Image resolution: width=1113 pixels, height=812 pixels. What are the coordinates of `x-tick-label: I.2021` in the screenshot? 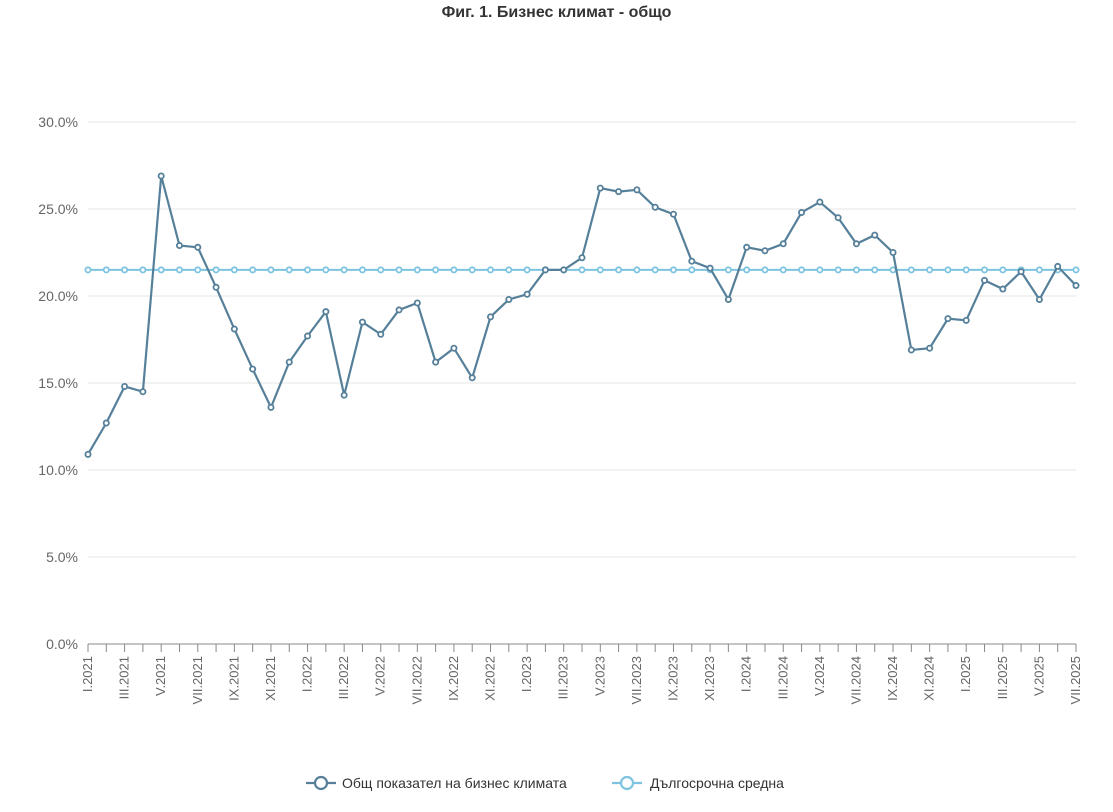 It's located at (87, 674).